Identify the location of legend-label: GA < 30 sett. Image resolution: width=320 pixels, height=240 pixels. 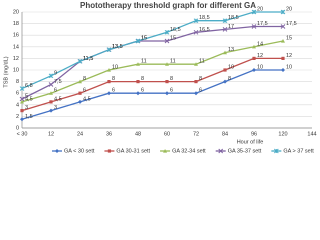
(79, 151).